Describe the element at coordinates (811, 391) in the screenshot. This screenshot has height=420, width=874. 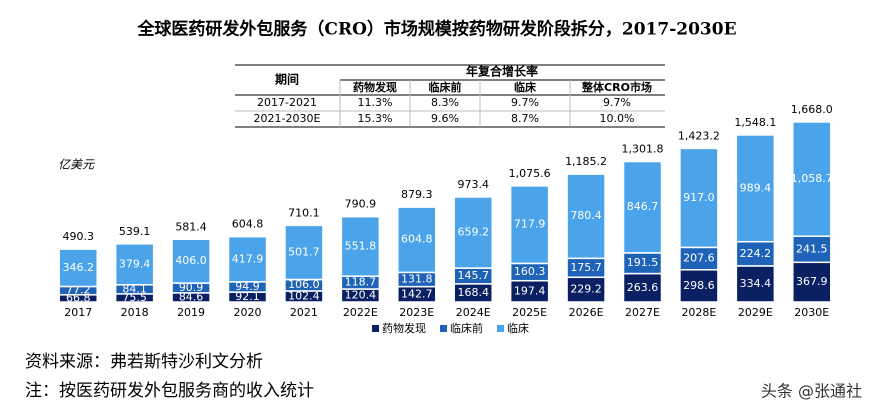
I see `watermark: 头条 @张通社` at that location.